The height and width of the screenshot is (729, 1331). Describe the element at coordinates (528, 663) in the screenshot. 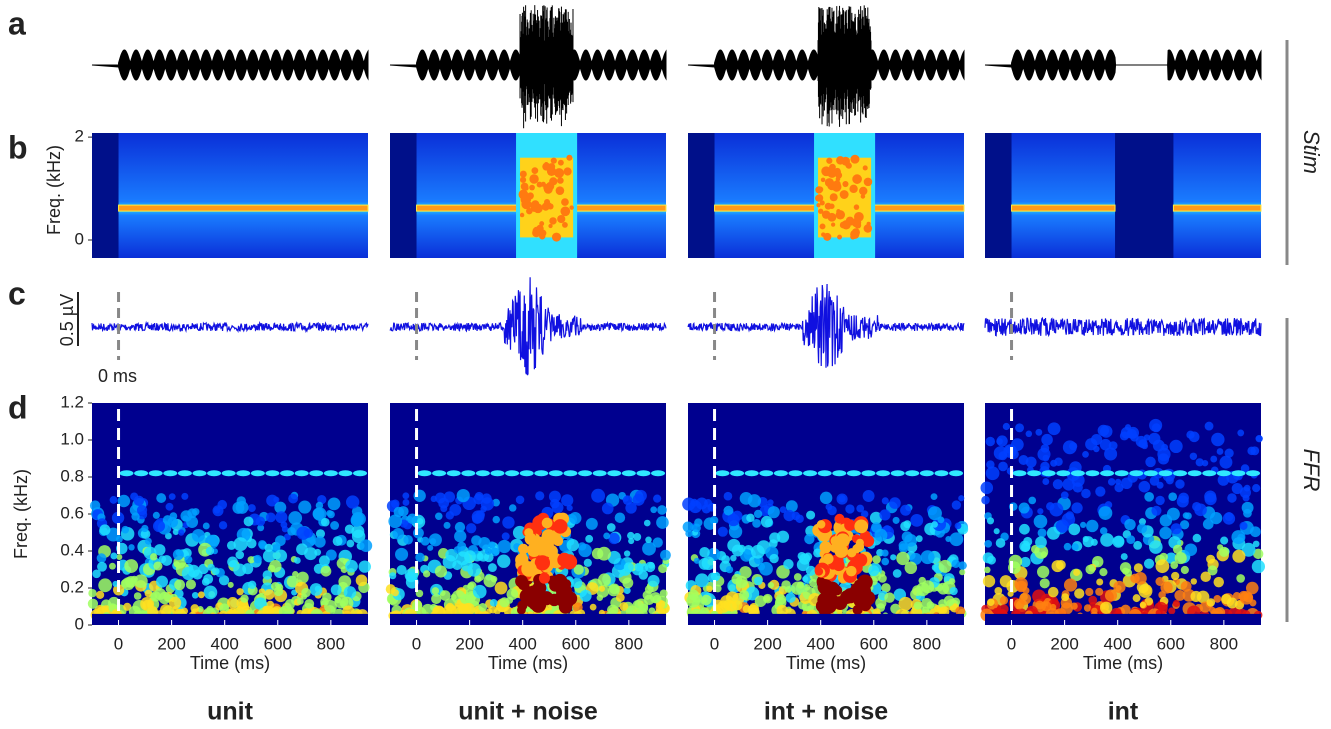

I see `x-axis-label: Time (ms)` at that location.